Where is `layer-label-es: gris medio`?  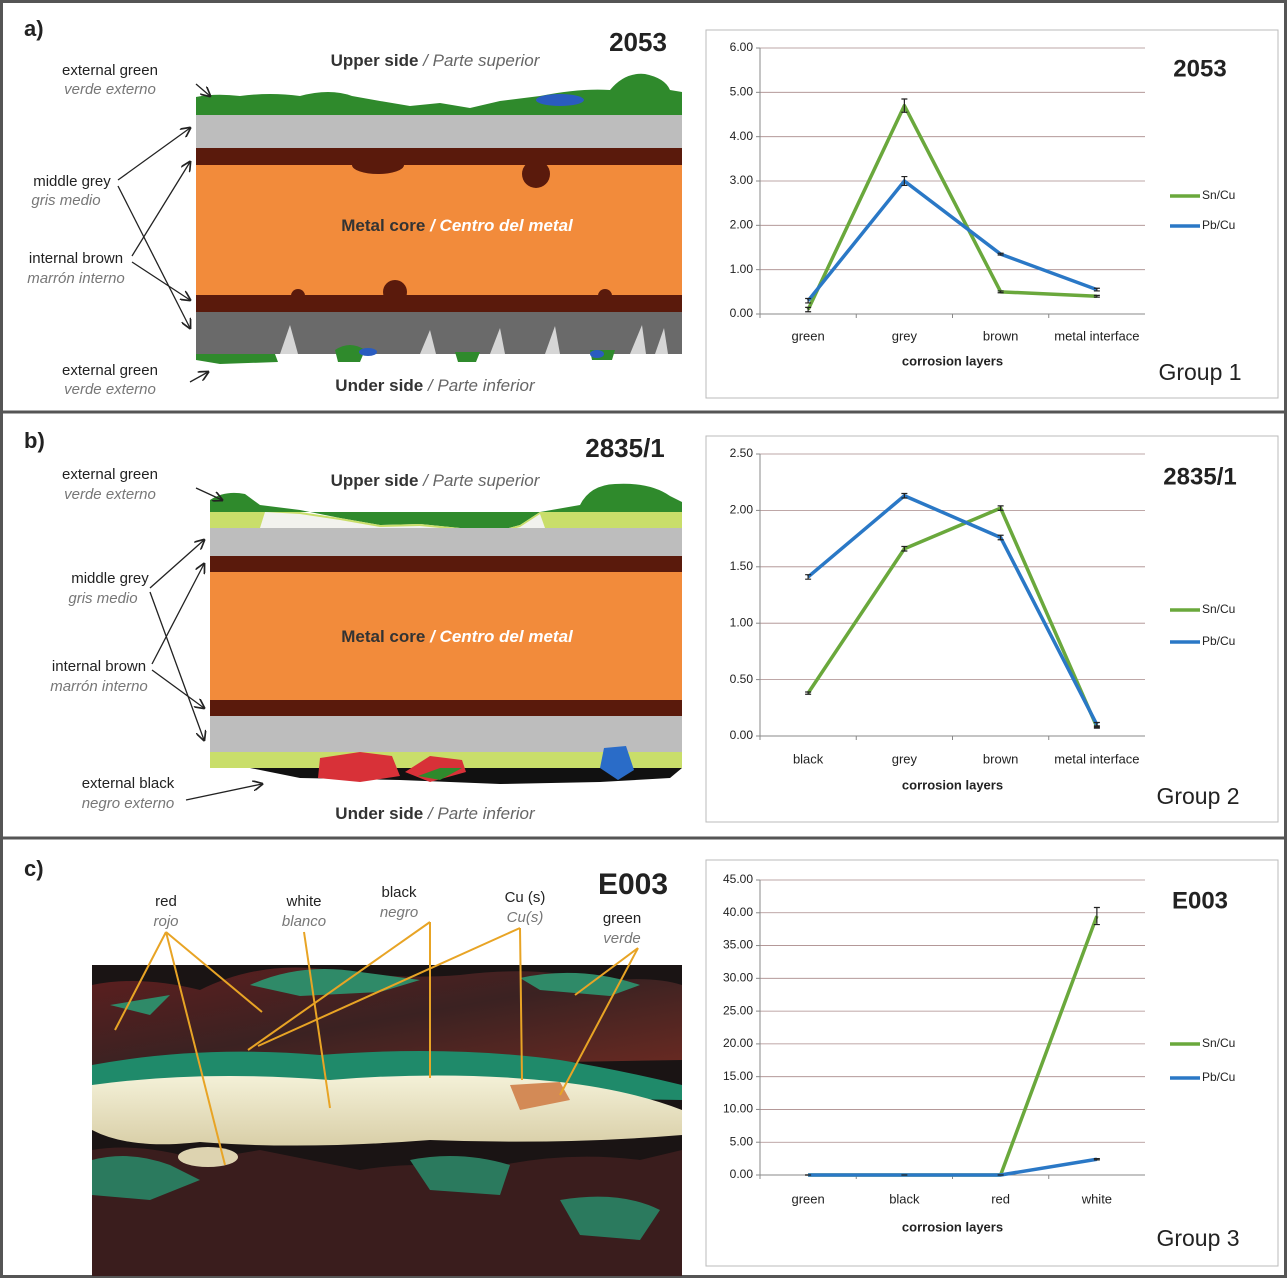 layer-label-es: gris medio is located at coordinates (102, 598).